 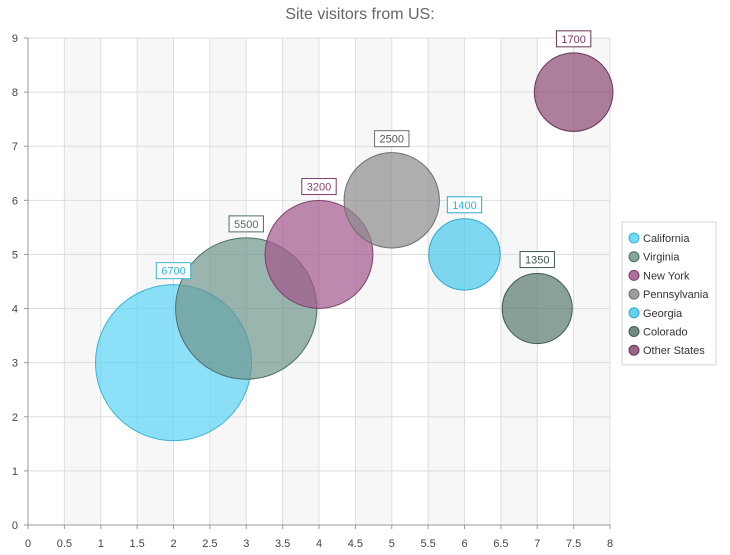 I want to click on y-tick-label: 6, so click(x=15, y=201).